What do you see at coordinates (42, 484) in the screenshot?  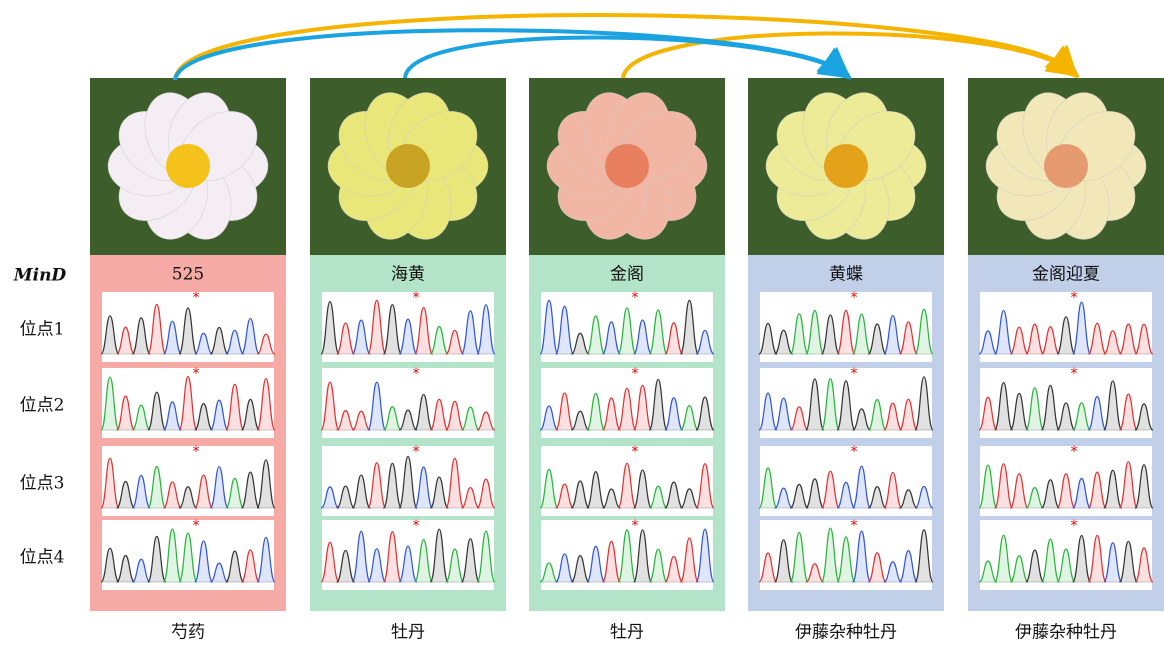 I see `site-label: 位点3` at bounding box center [42, 484].